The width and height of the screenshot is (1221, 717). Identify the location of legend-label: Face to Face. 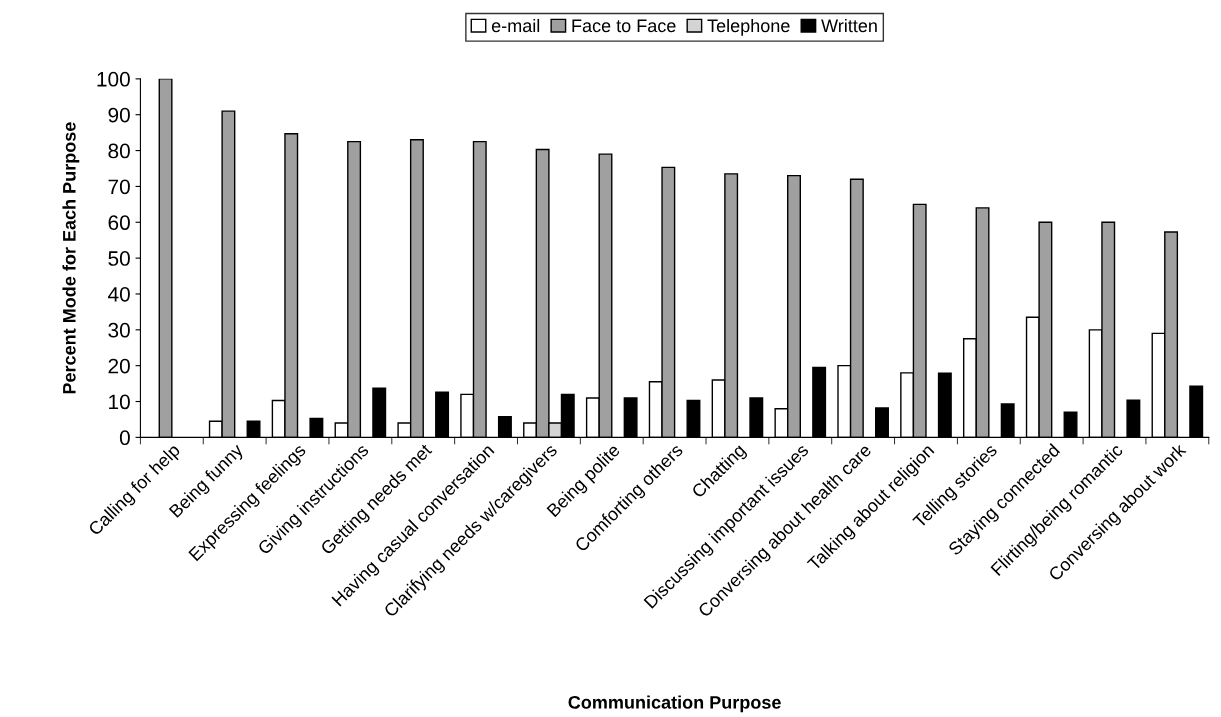
(624, 26).